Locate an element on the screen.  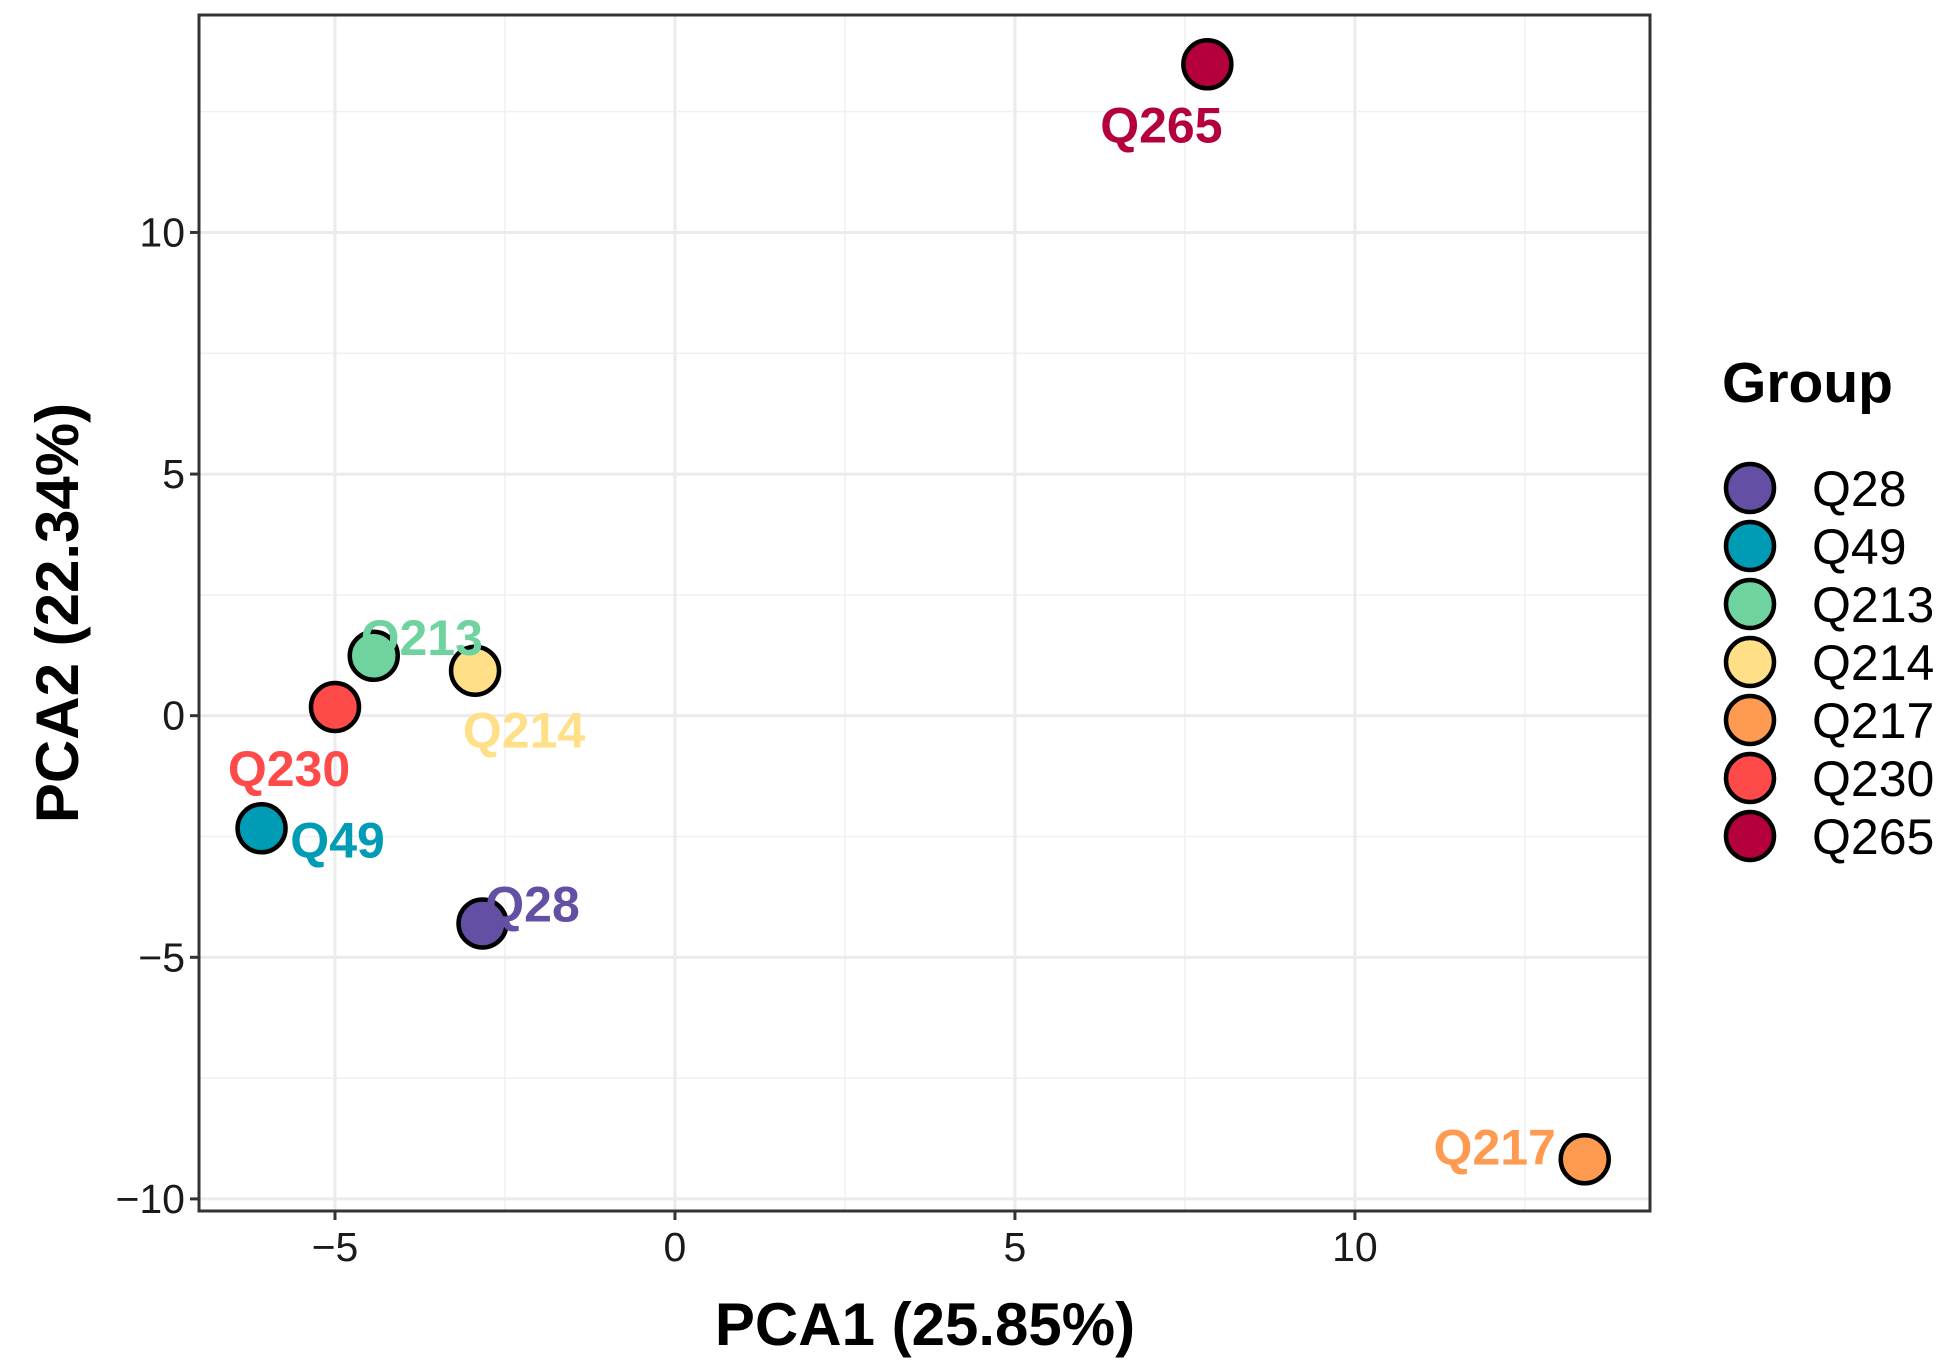
data-point-q230 is located at coordinates (335, 707).